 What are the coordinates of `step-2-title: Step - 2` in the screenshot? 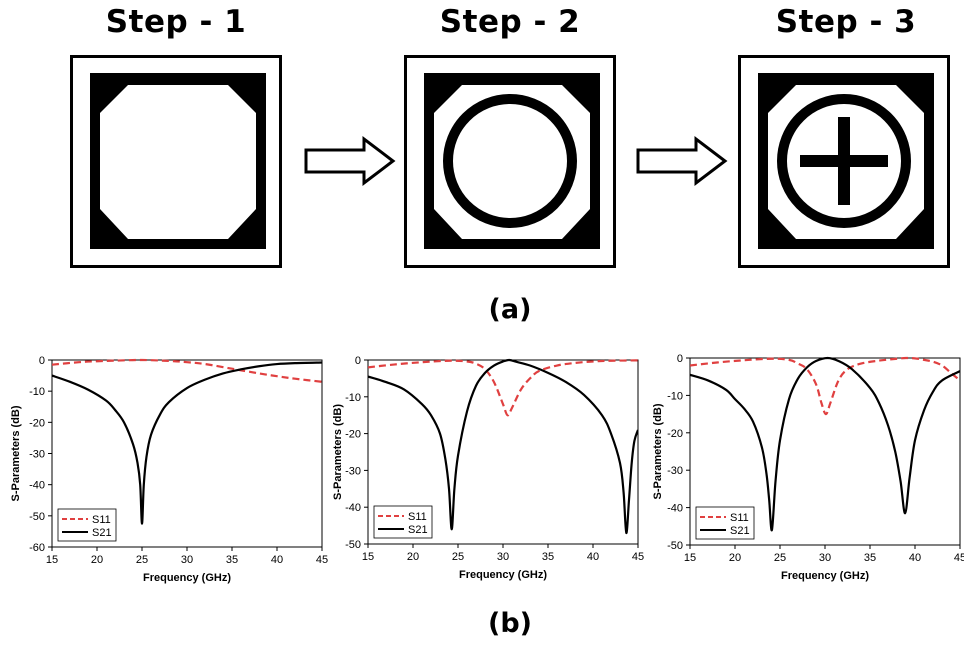 It's located at (510, 22).